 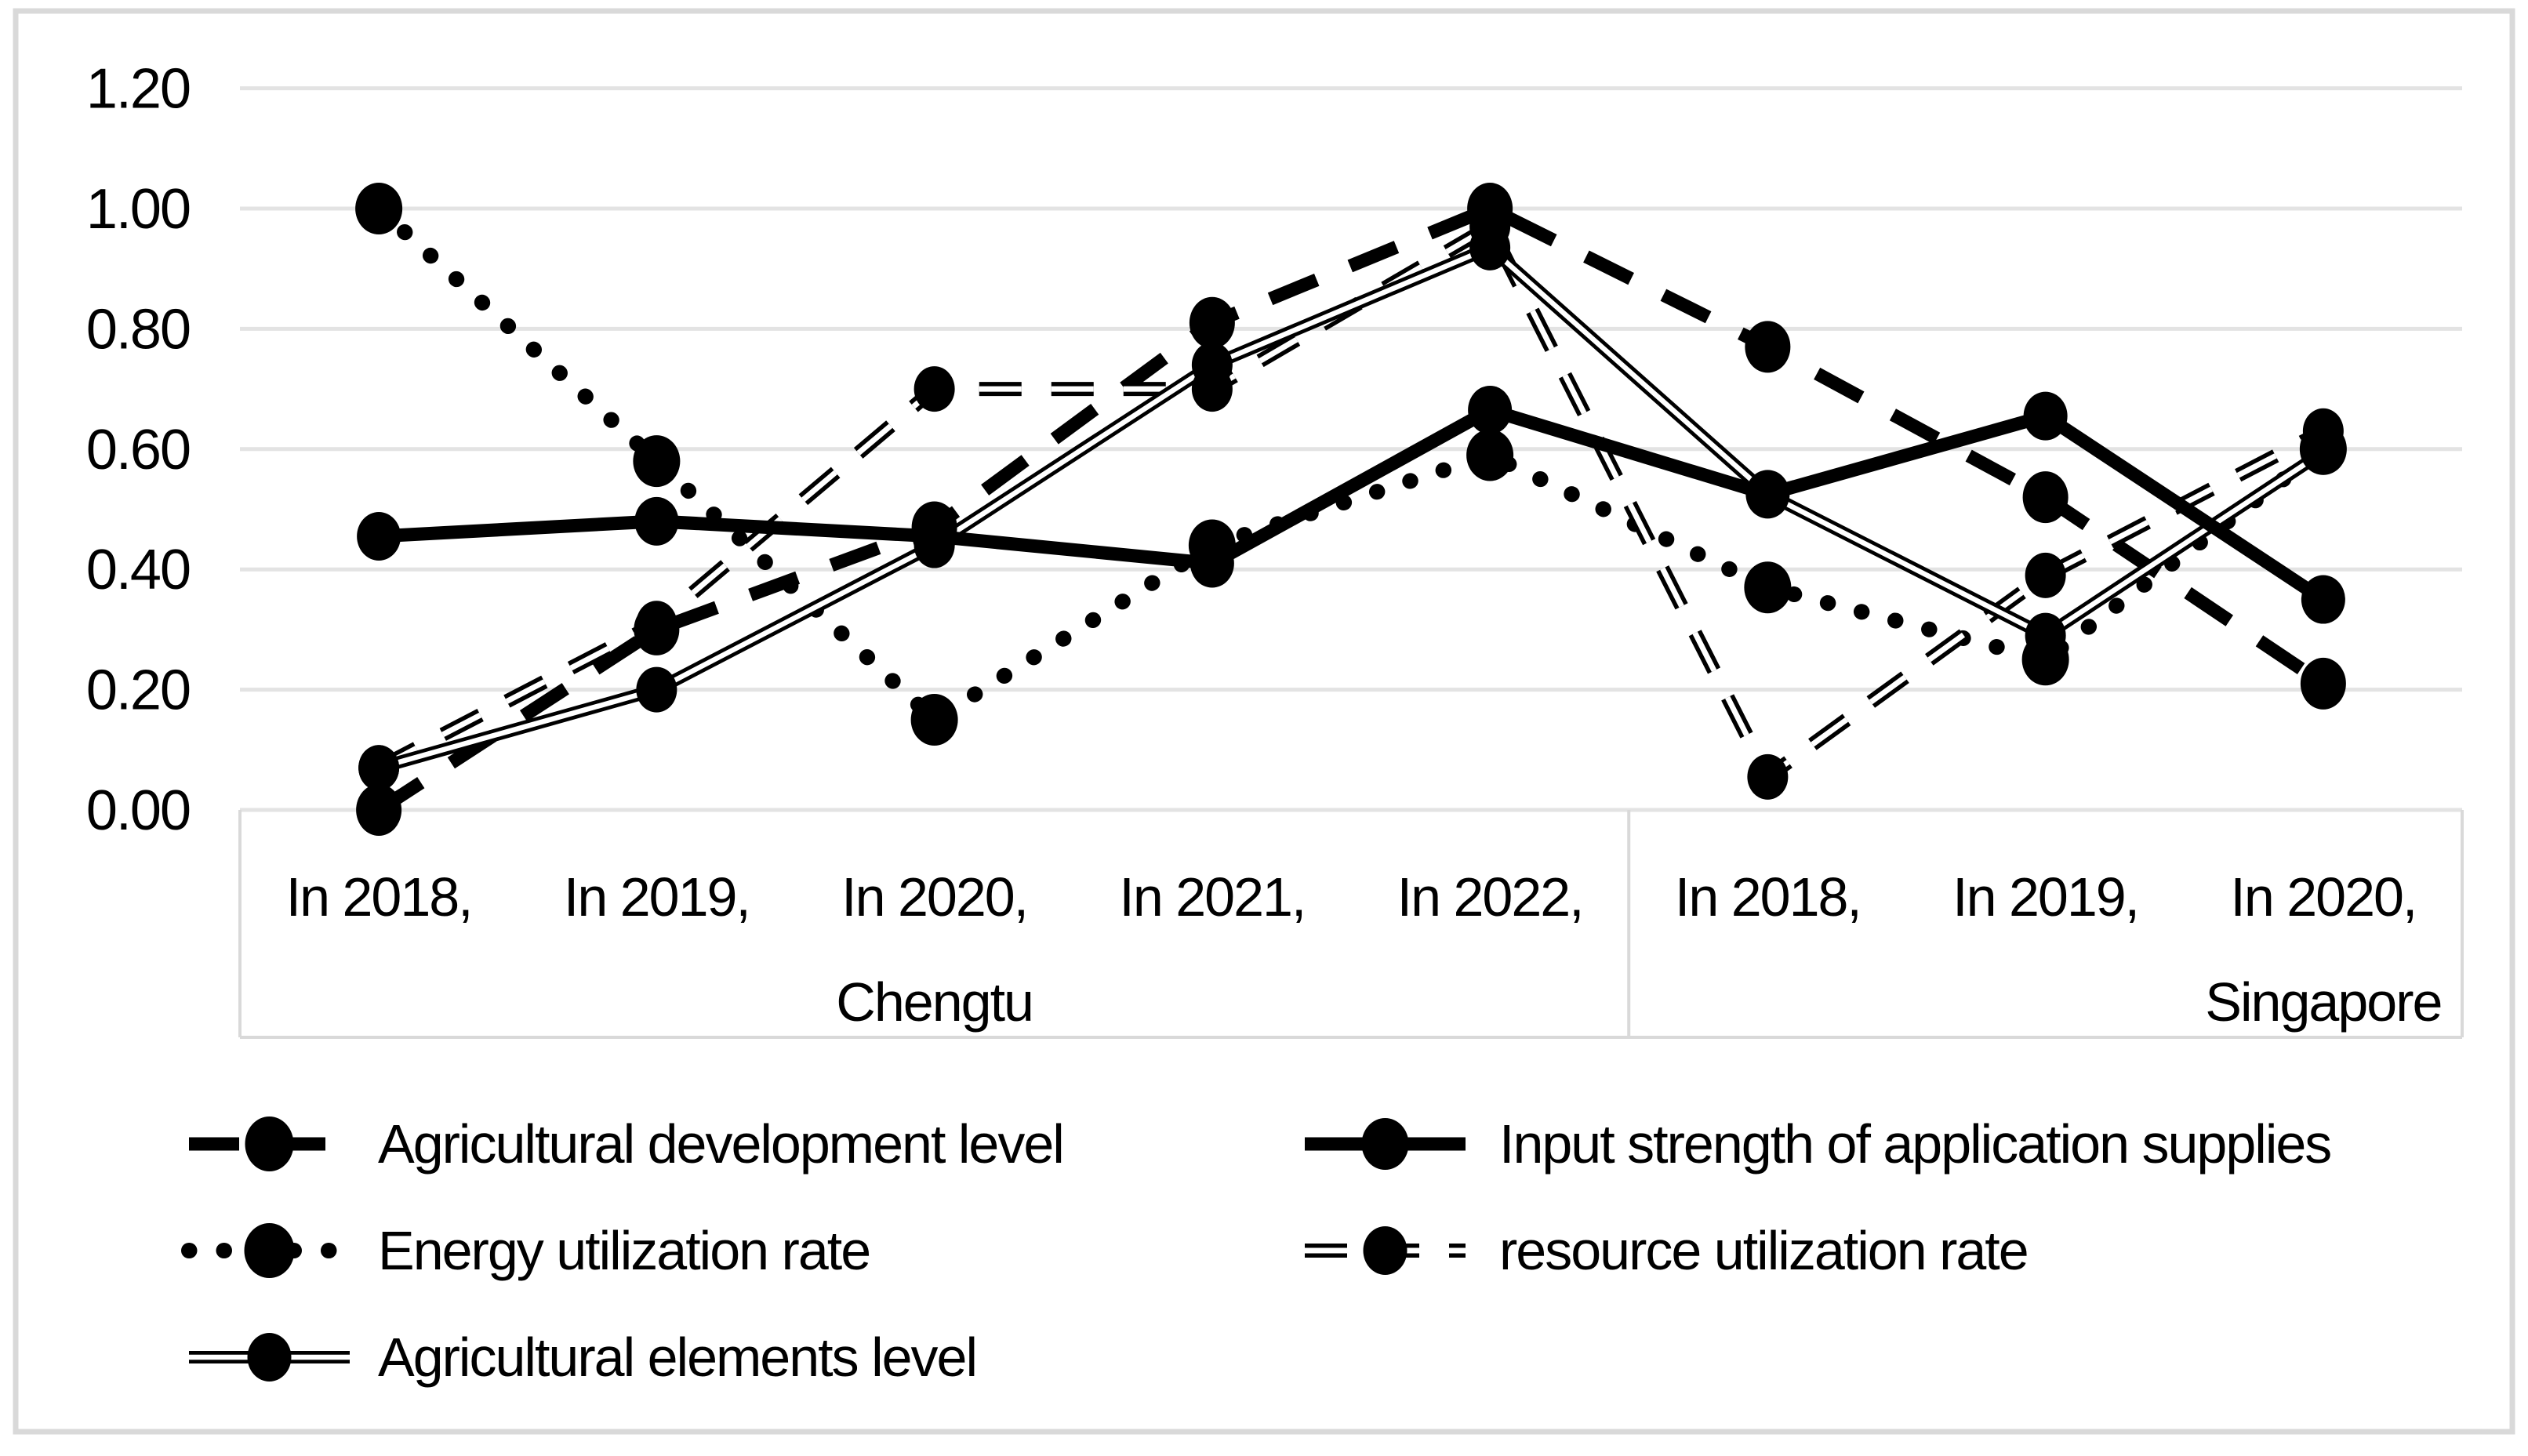 What do you see at coordinates (138, 89) in the screenshot?
I see `y-axis-tick-label: 1.20` at bounding box center [138, 89].